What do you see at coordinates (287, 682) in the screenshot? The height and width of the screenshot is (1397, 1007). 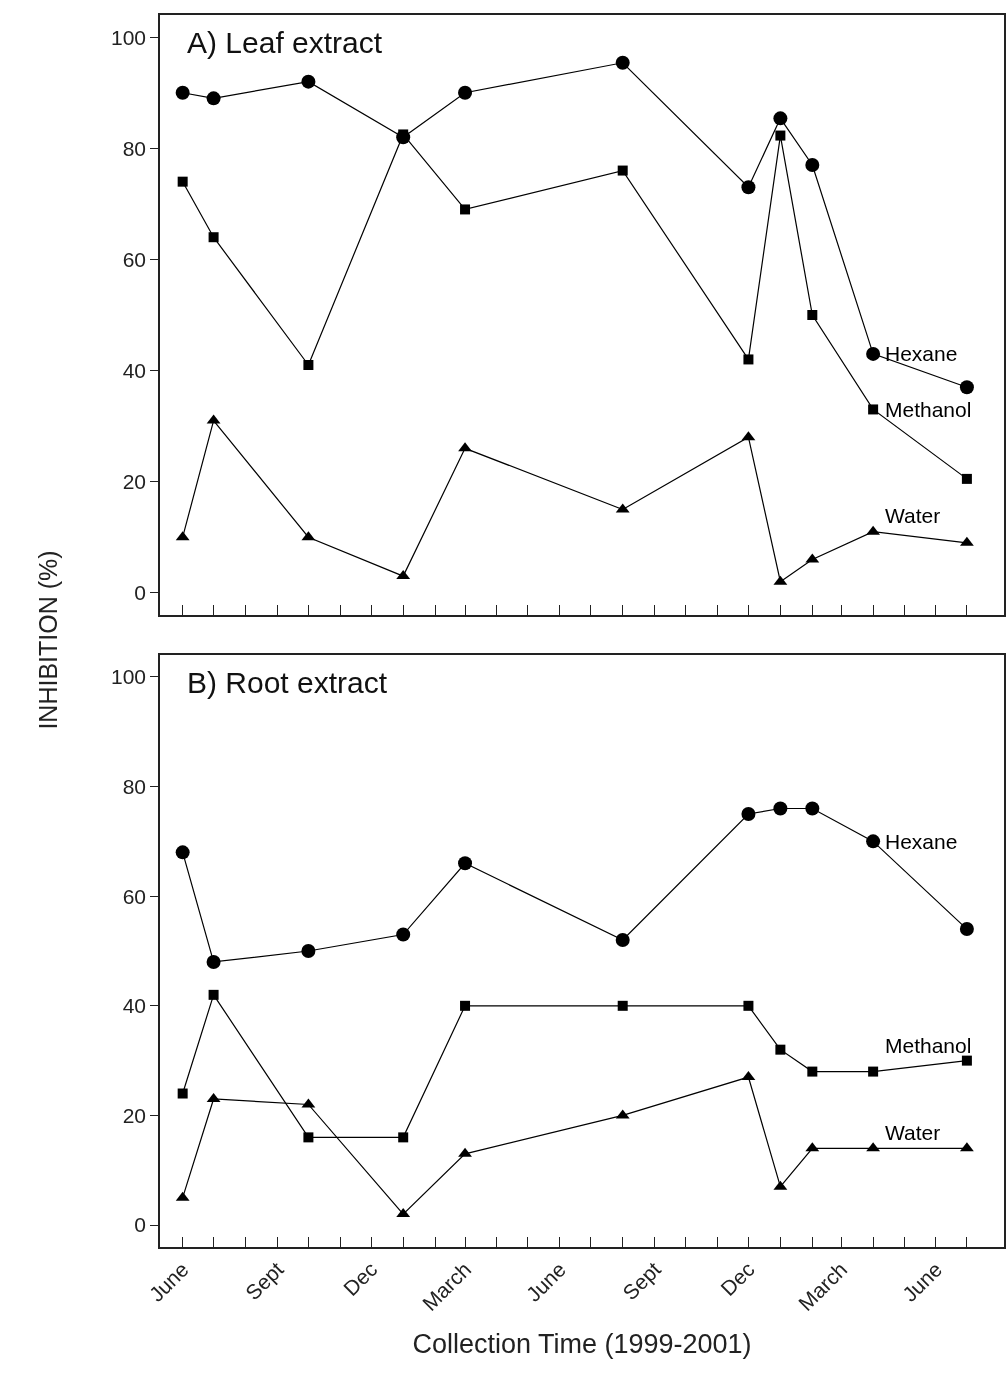 I see `chart-title: B) Root extract` at bounding box center [287, 682].